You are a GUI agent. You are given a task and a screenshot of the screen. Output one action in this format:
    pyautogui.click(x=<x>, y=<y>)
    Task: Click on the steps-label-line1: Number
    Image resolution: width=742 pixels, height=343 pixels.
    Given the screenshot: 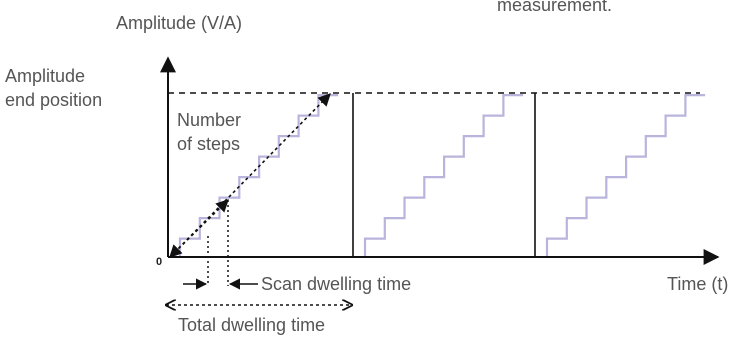 What is the action you would take?
    pyautogui.click(x=209, y=120)
    